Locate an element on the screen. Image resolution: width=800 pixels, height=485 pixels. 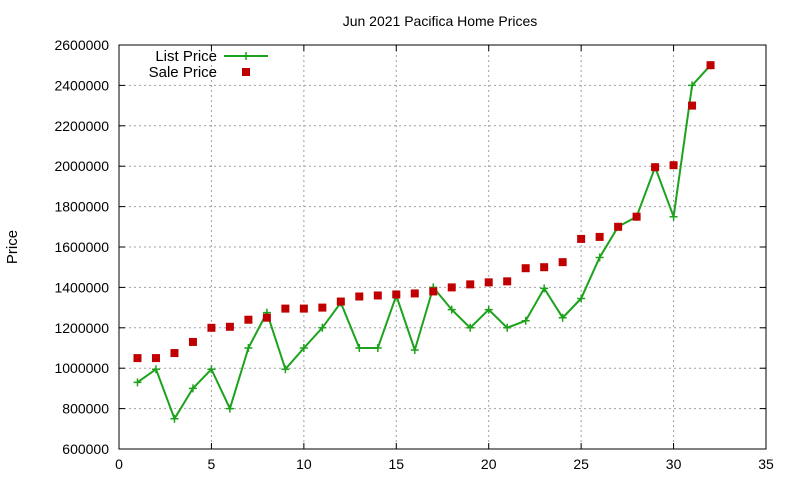
x-tick-label: 5 is located at coordinates (212, 464).